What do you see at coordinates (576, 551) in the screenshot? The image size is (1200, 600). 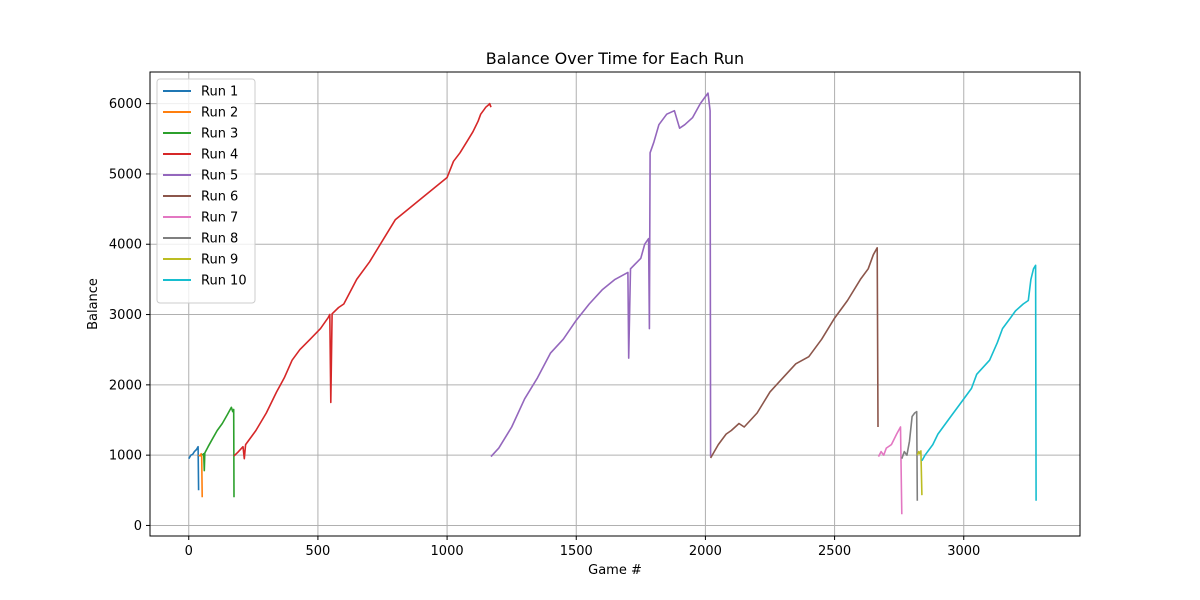 I see `x-tick-label: 1500` at bounding box center [576, 551].